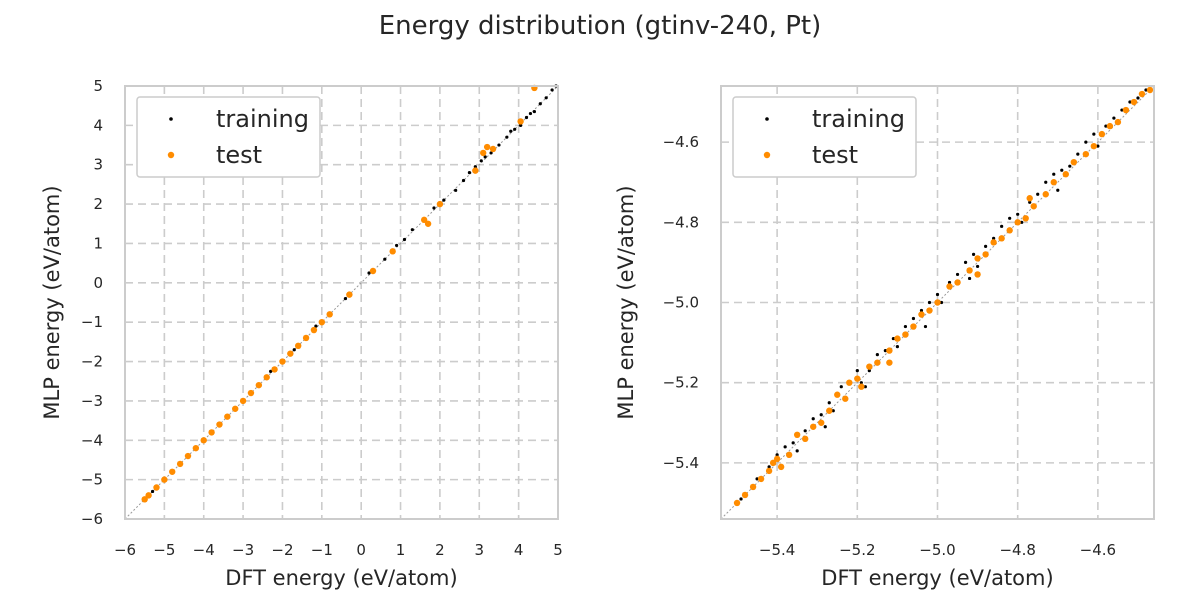  What do you see at coordinates (681, 383) in the screenshot?
I see `right-y-tick-label: −5.2` at bounding box center [681, 383].